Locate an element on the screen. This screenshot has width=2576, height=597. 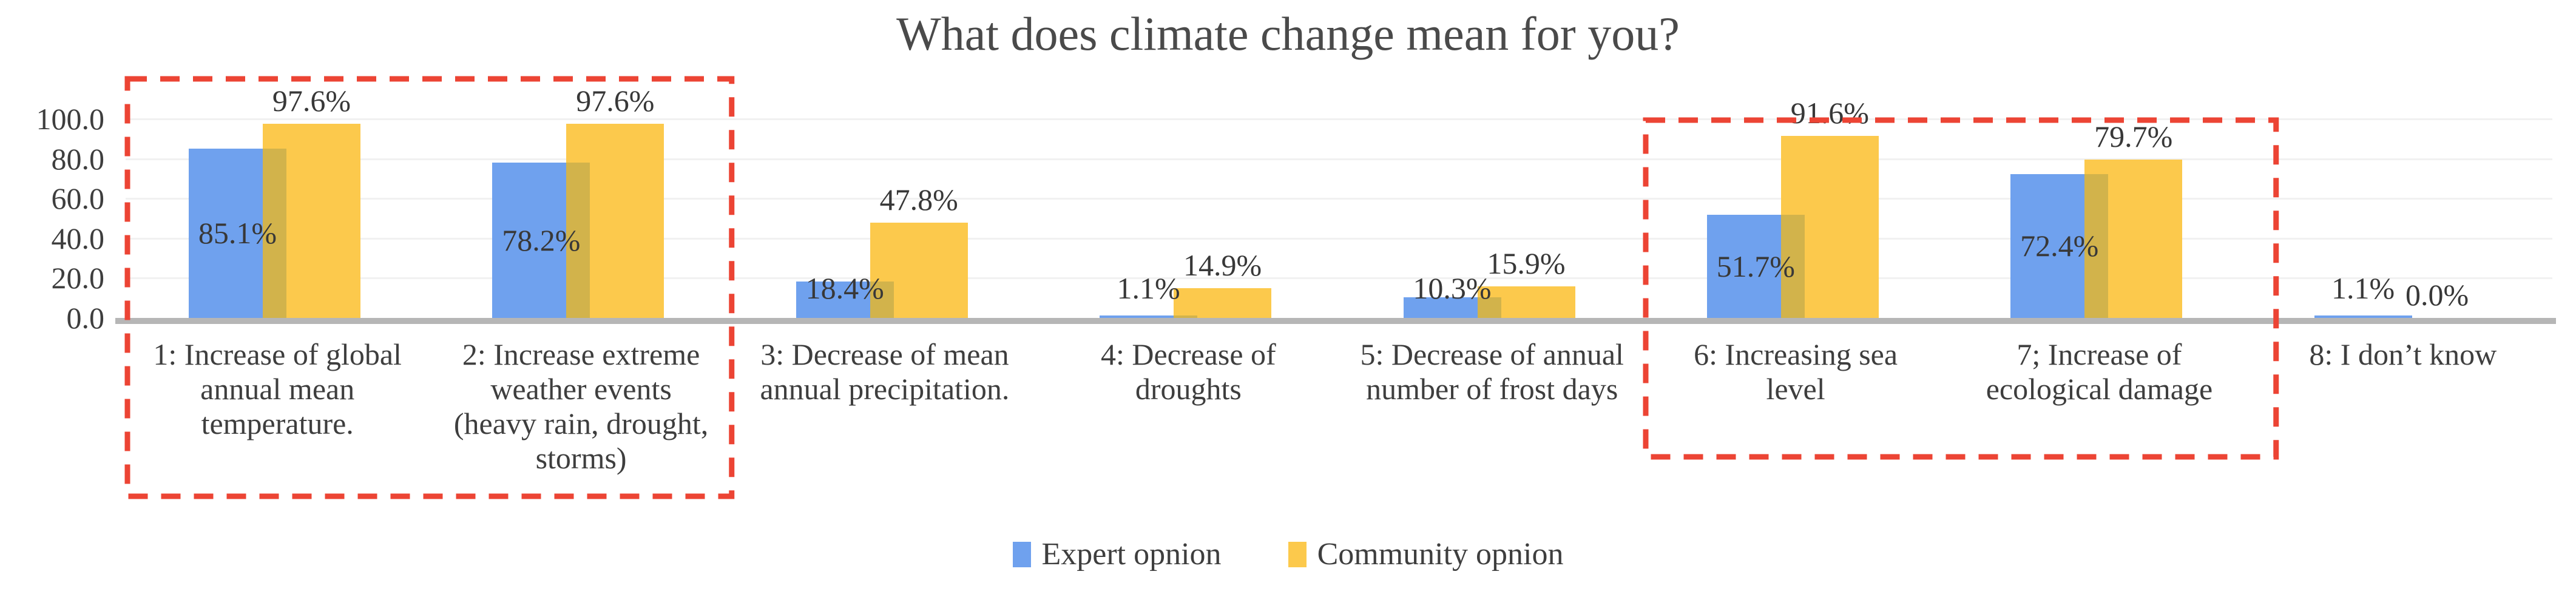
legend-swatch-expert is located at coordinates (1021, 554).